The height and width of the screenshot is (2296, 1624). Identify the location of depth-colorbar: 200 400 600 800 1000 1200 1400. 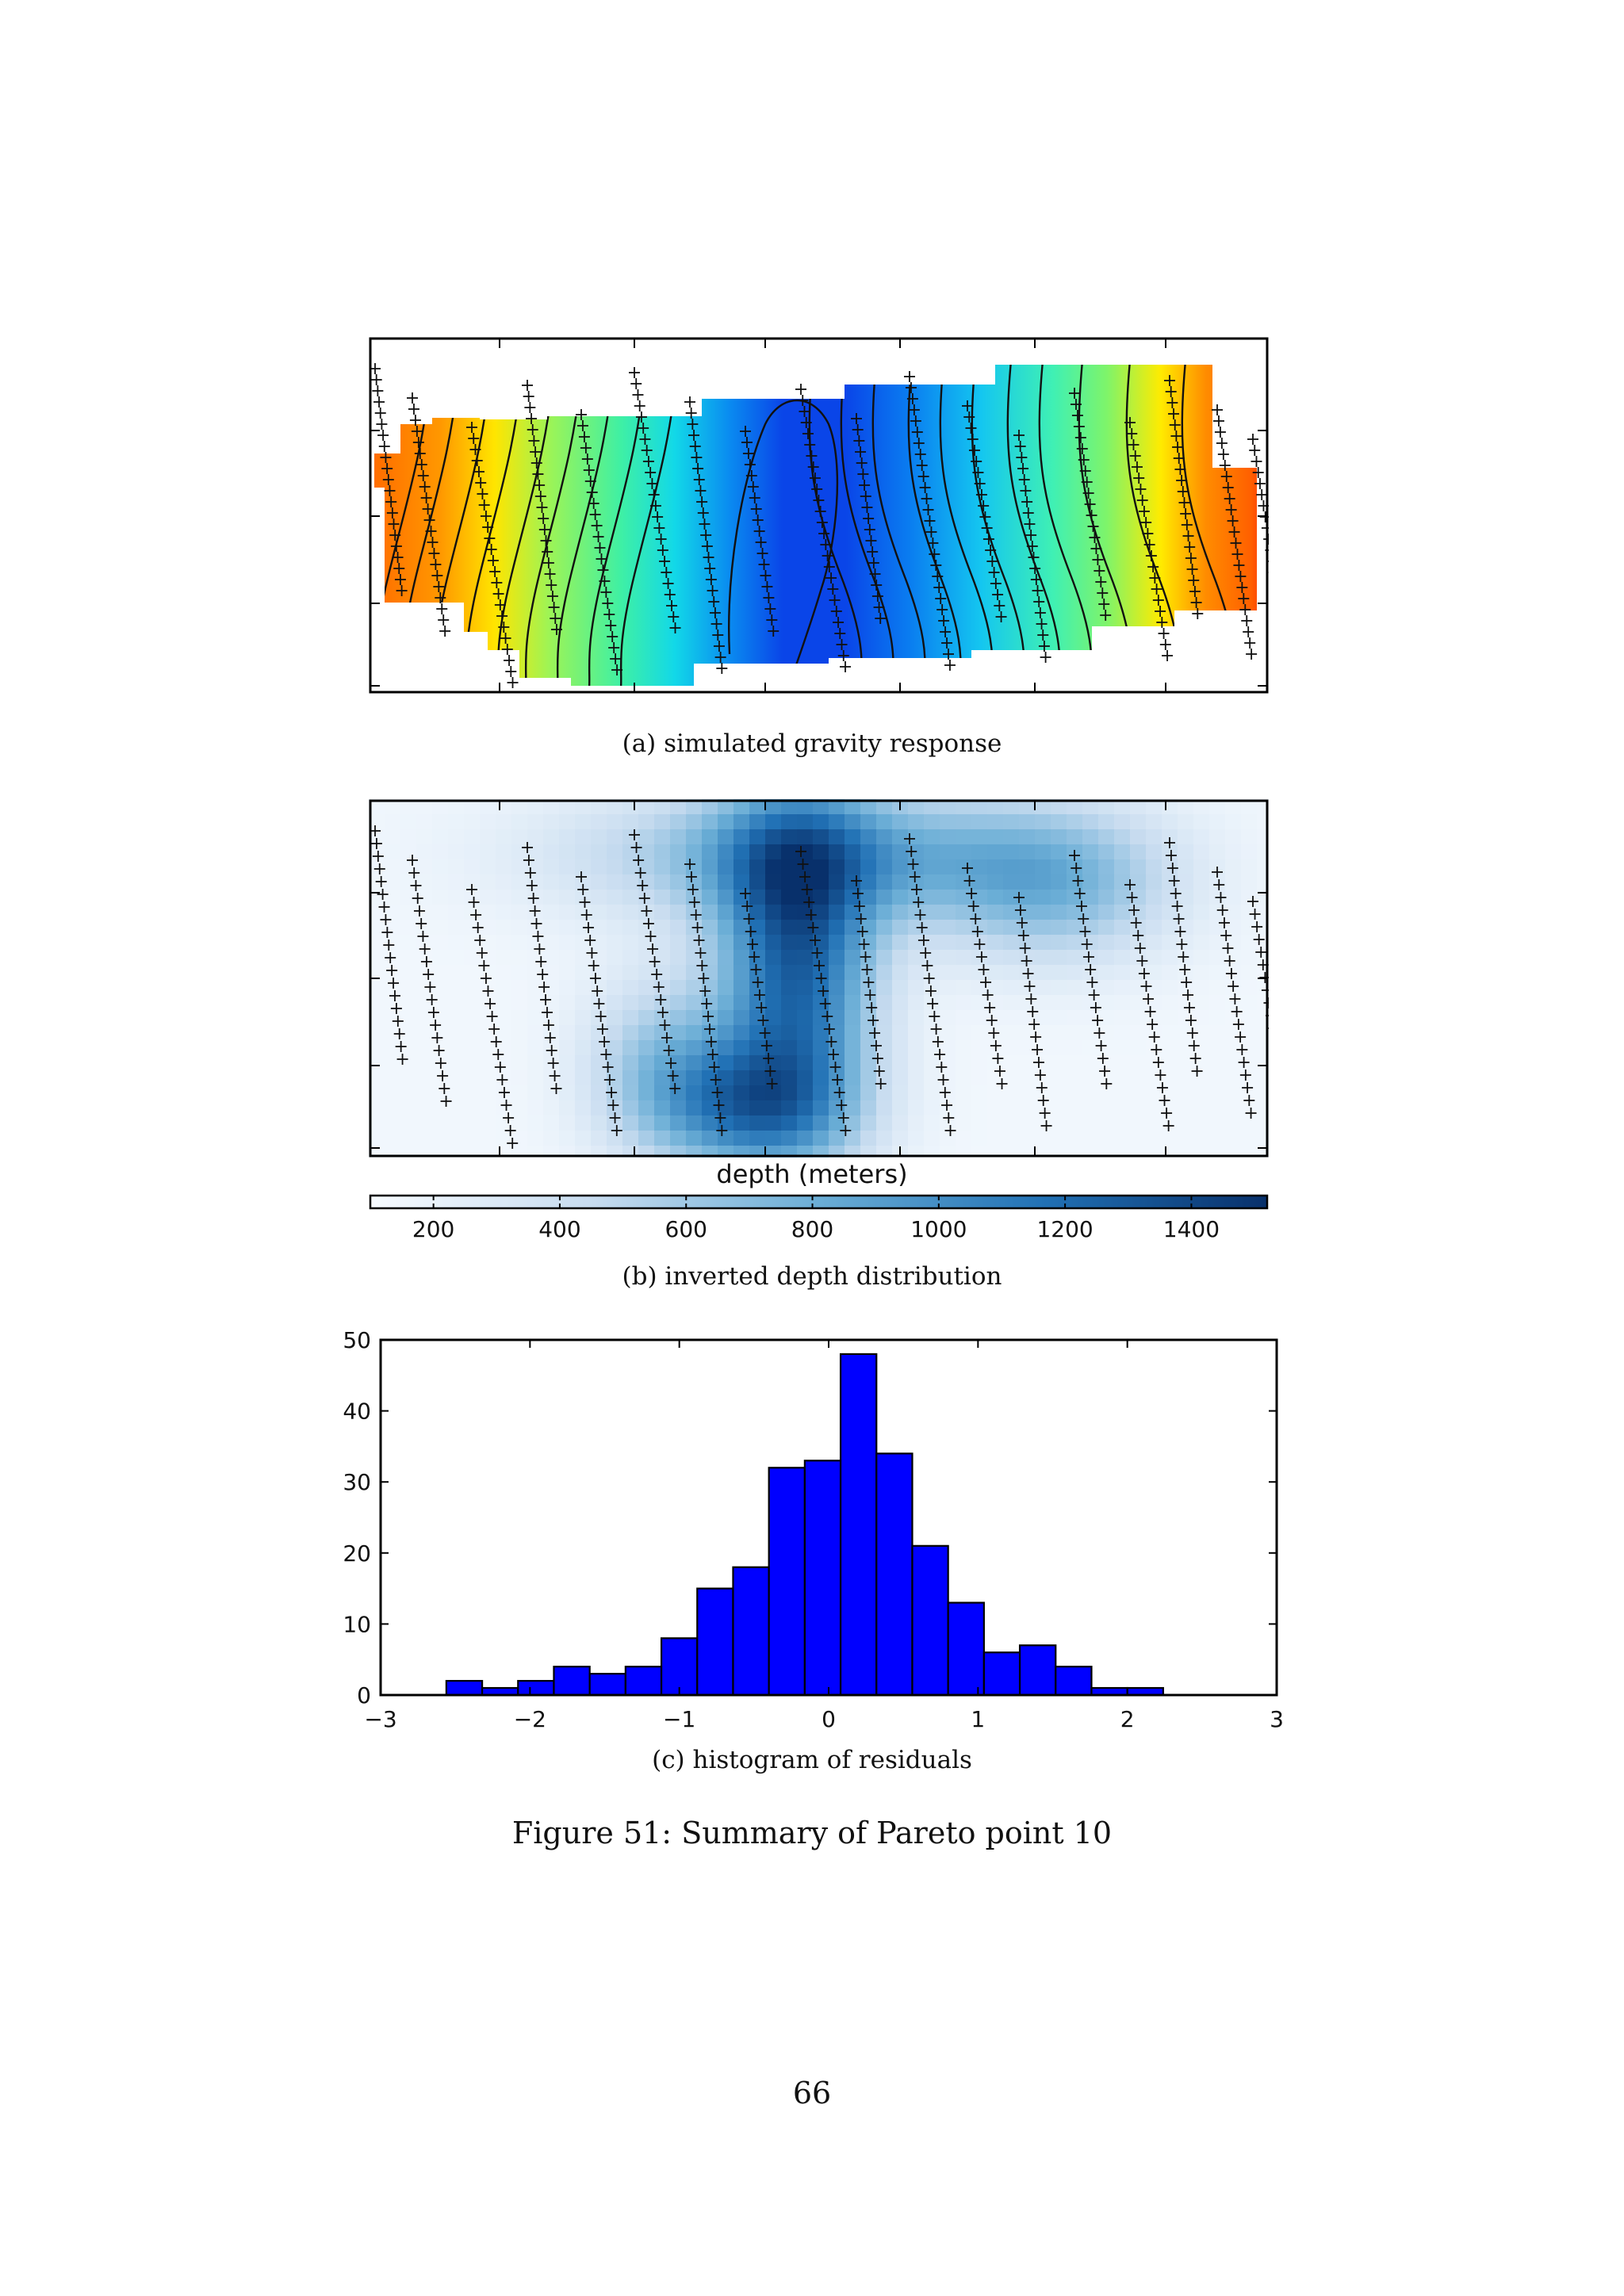
(819, 1218).